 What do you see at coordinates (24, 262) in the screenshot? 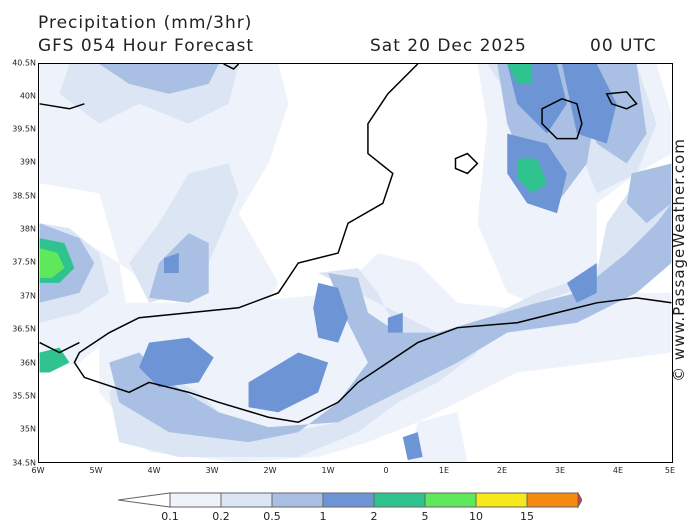
I see `lat-label: 37.5N` at bounding box center [24, 262].